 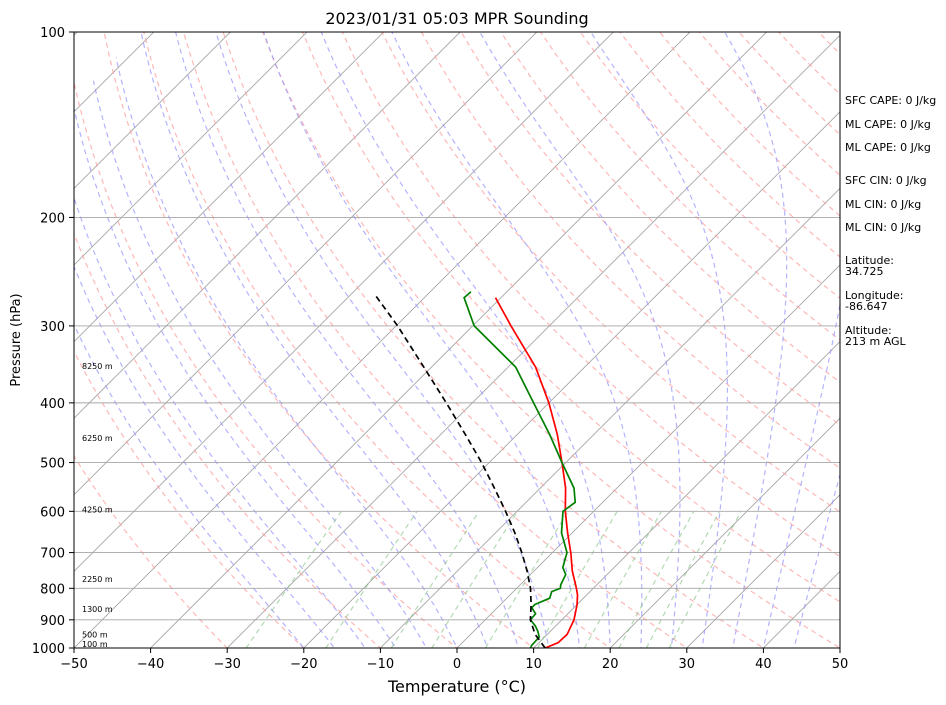 What do you see at coordinates (97, 509) in the screenshot?
I see `height-label: 4250 m` at bounding box center [97, 509].